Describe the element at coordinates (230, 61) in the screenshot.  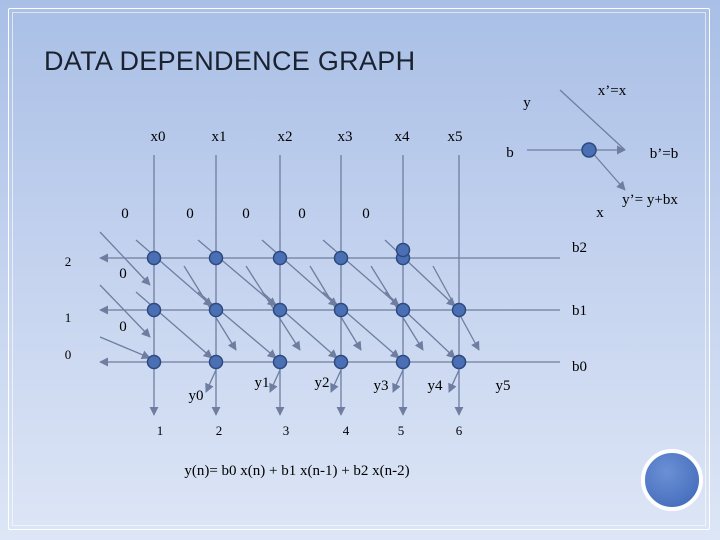
I see `slide-title: DATA DEPENDENCE GRAPH` at that location.